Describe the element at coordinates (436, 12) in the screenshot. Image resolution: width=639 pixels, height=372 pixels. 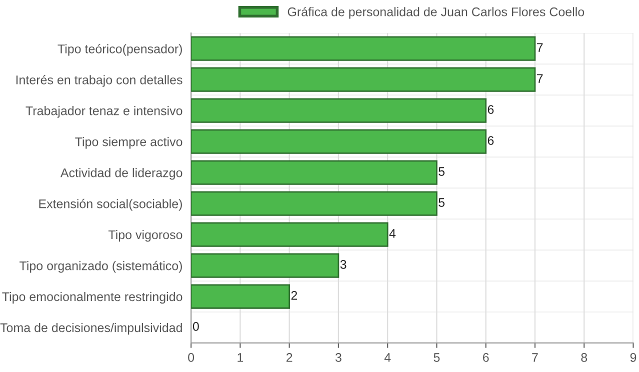
I see `legend-label: Gráfica de personalidad de Juan Carlos Flores Coello` at that location.